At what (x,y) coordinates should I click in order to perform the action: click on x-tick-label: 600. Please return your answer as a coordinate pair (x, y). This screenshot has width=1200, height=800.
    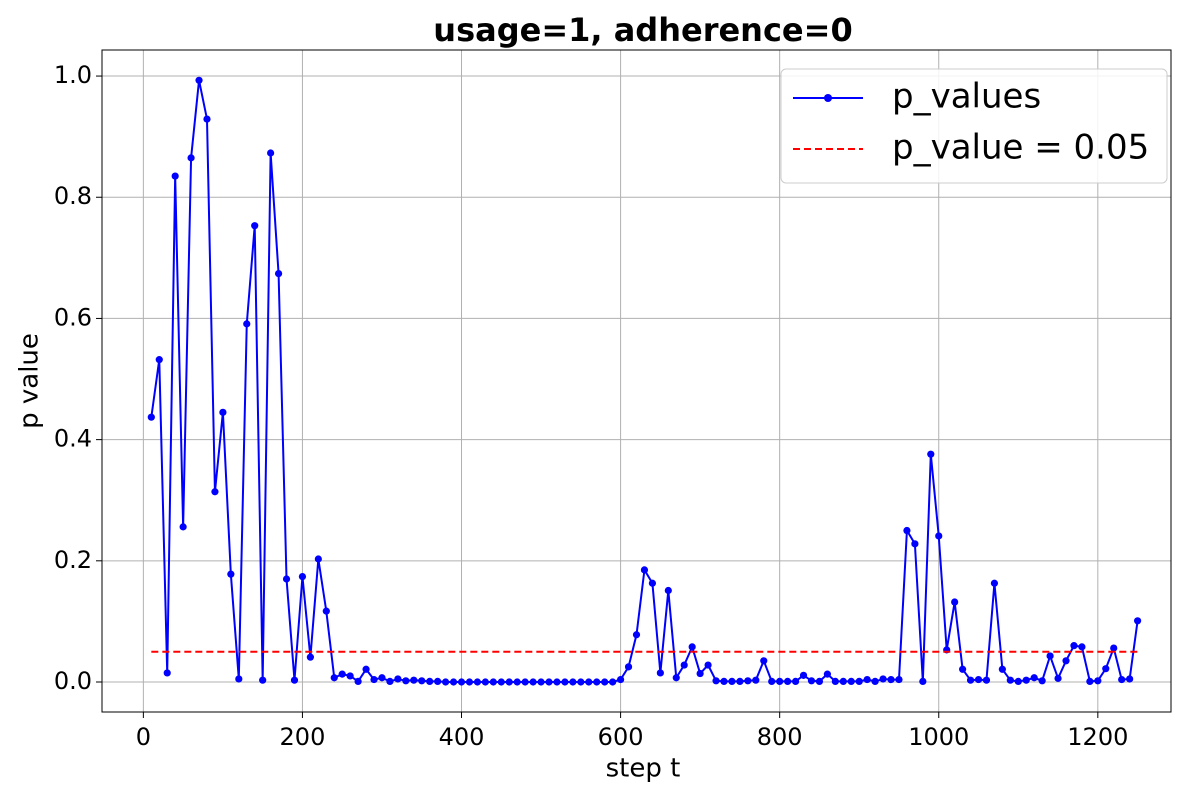
    Looking at the image, I should click on (621, 737).